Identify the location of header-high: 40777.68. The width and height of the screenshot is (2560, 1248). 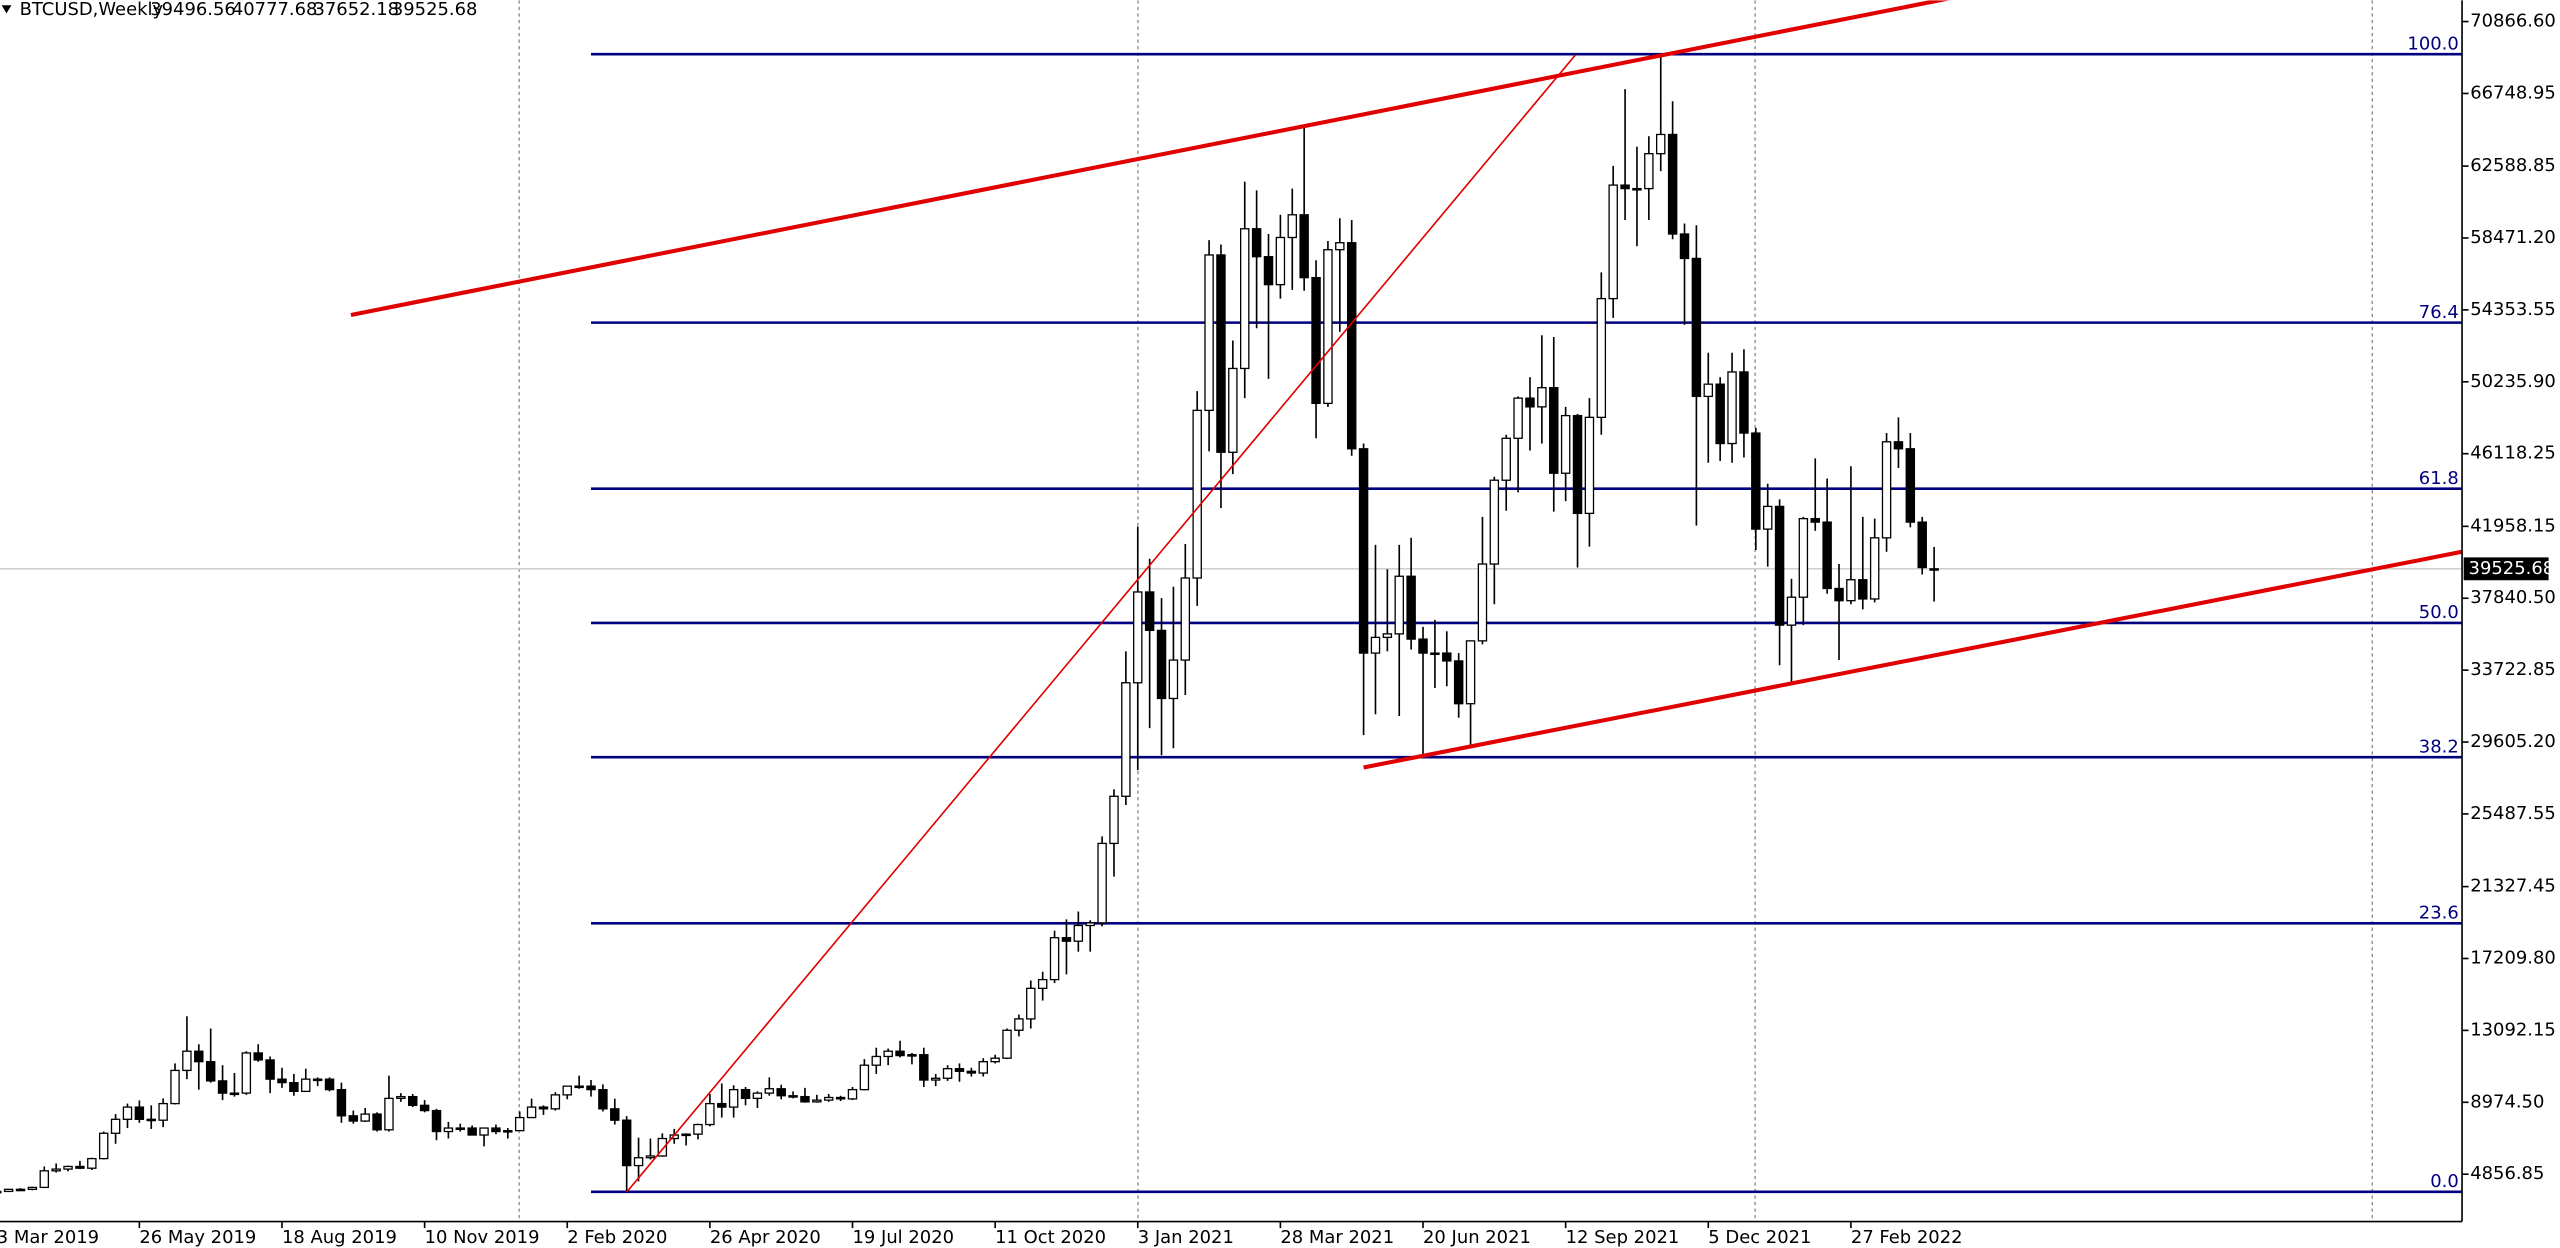
(275, 10).